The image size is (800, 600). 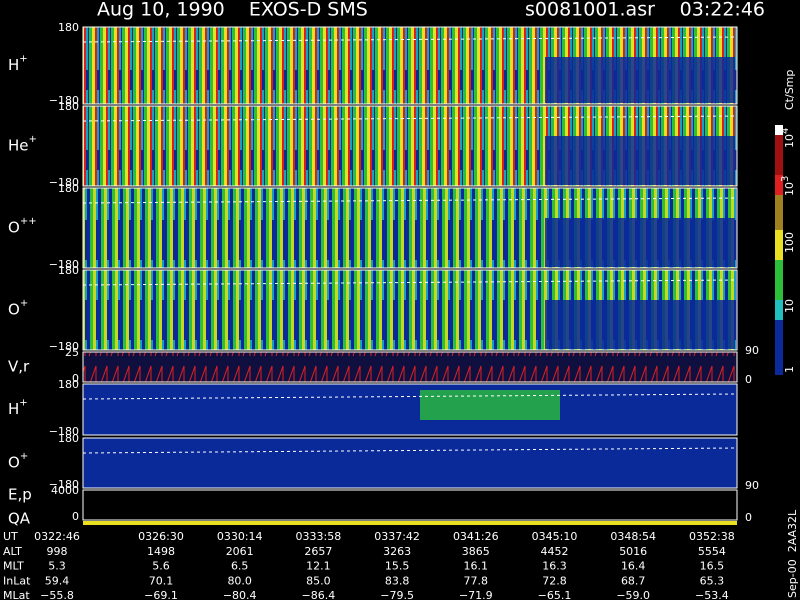 What do you see at coordinates (555, 551) in the screenshot?
I see `cell: 4452` at bounding box center [555, 551].